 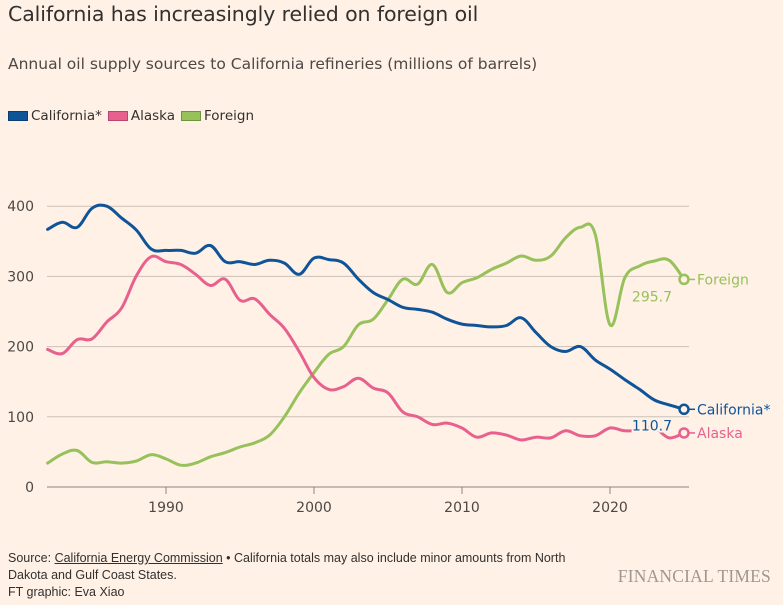 What do you see at coordinates (29, 488) in the screenshot?
I see `y-tick-label: 0` at bounding box center [29, 488].